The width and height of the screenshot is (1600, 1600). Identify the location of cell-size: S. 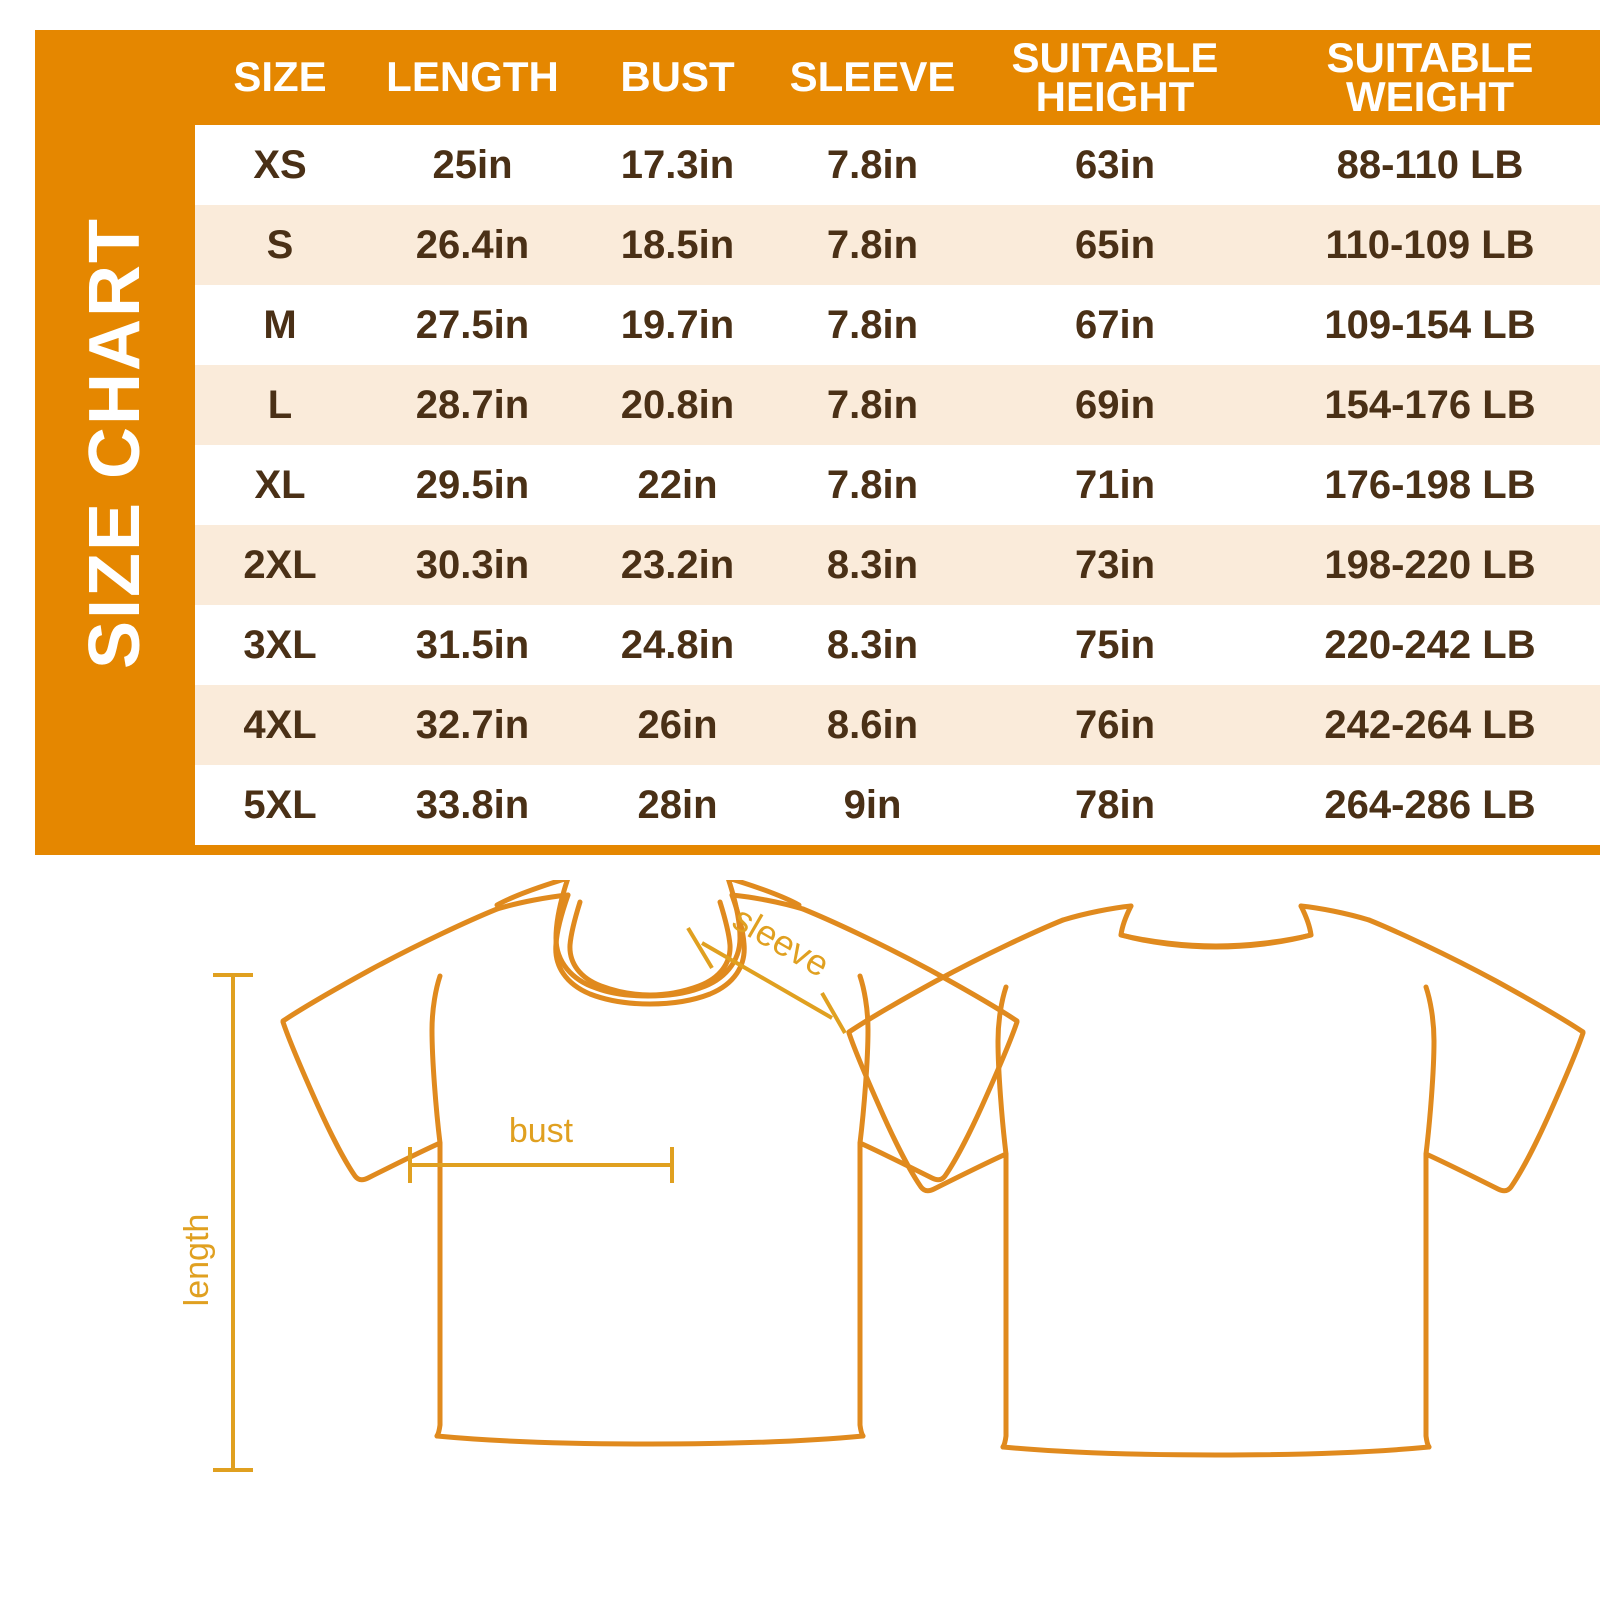
(280, 245).